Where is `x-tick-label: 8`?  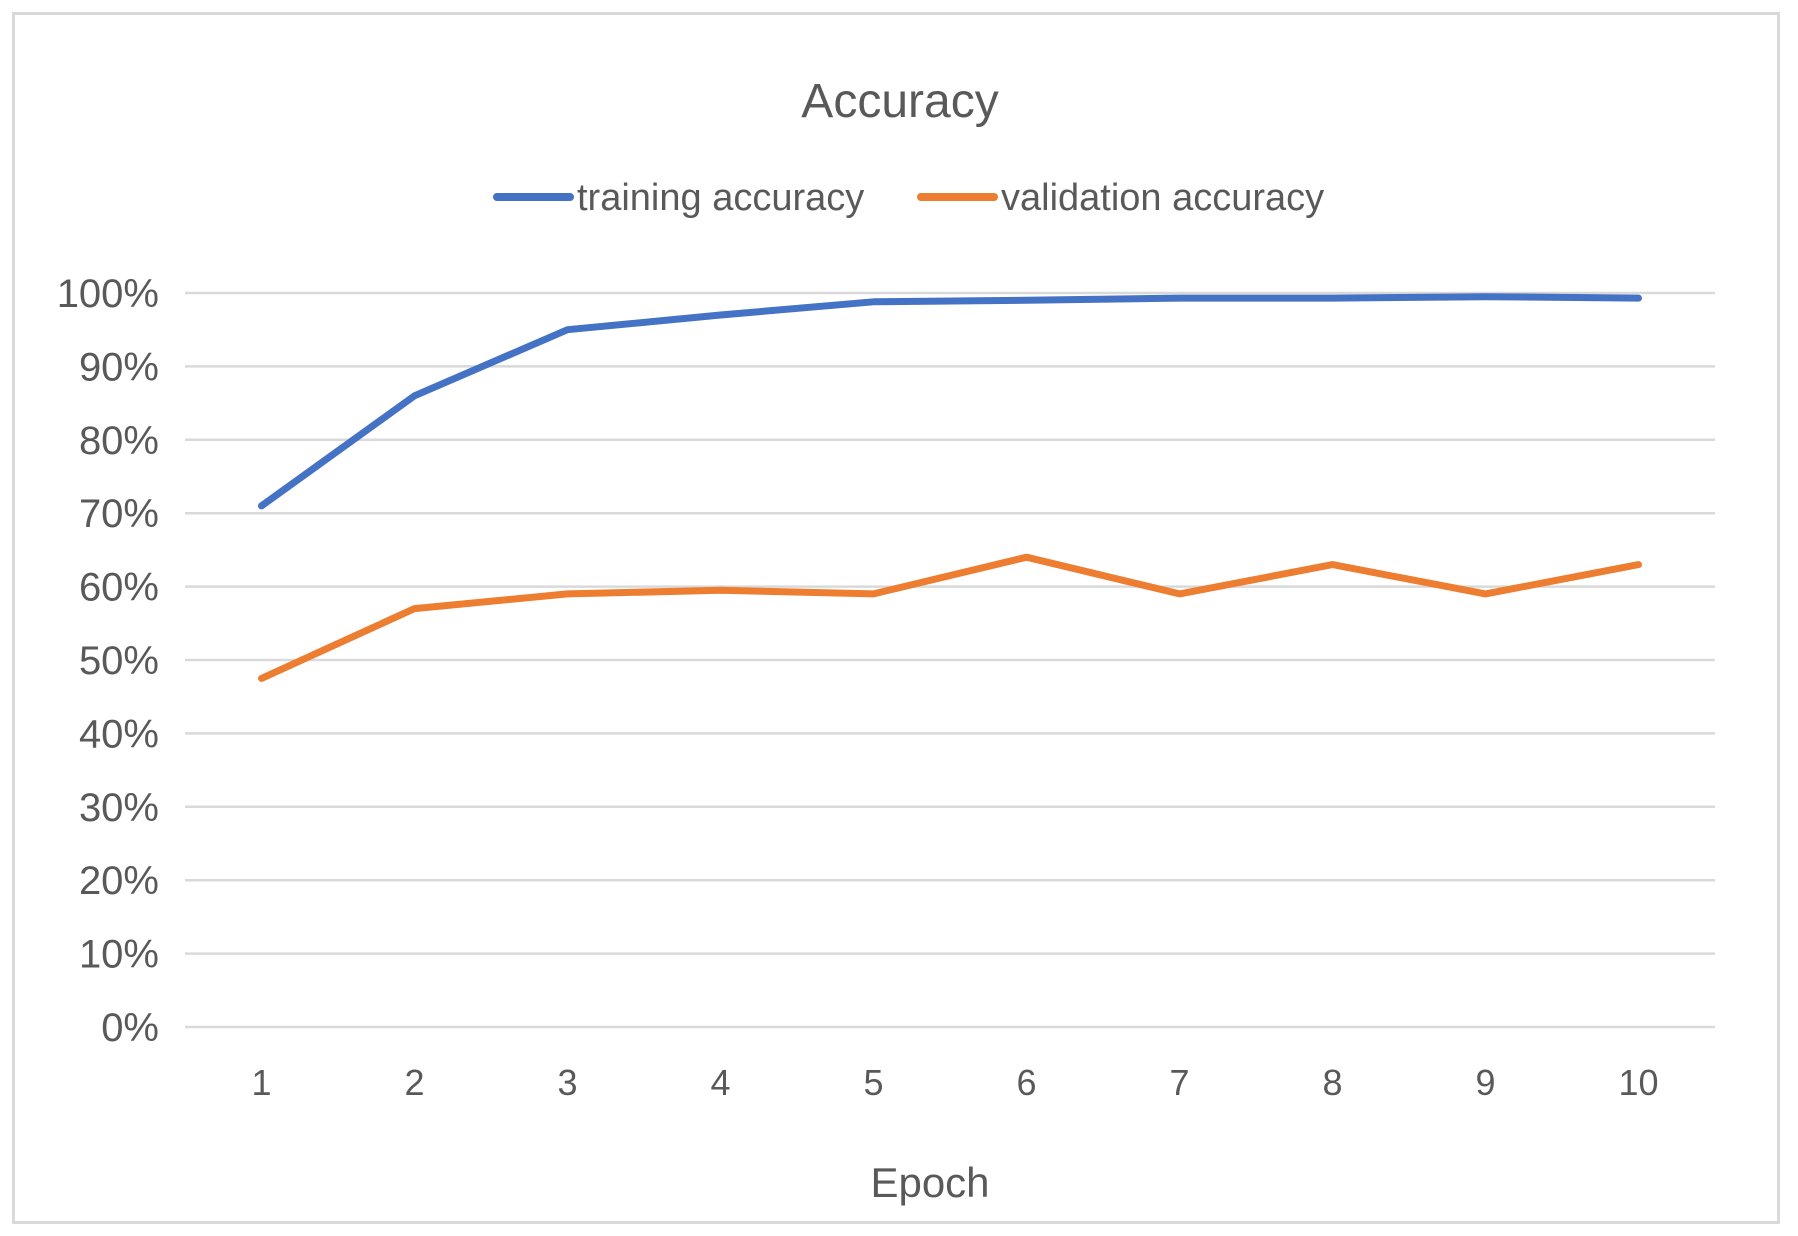
x-tick-label: 8 is located at coordinates (1332, 1082).